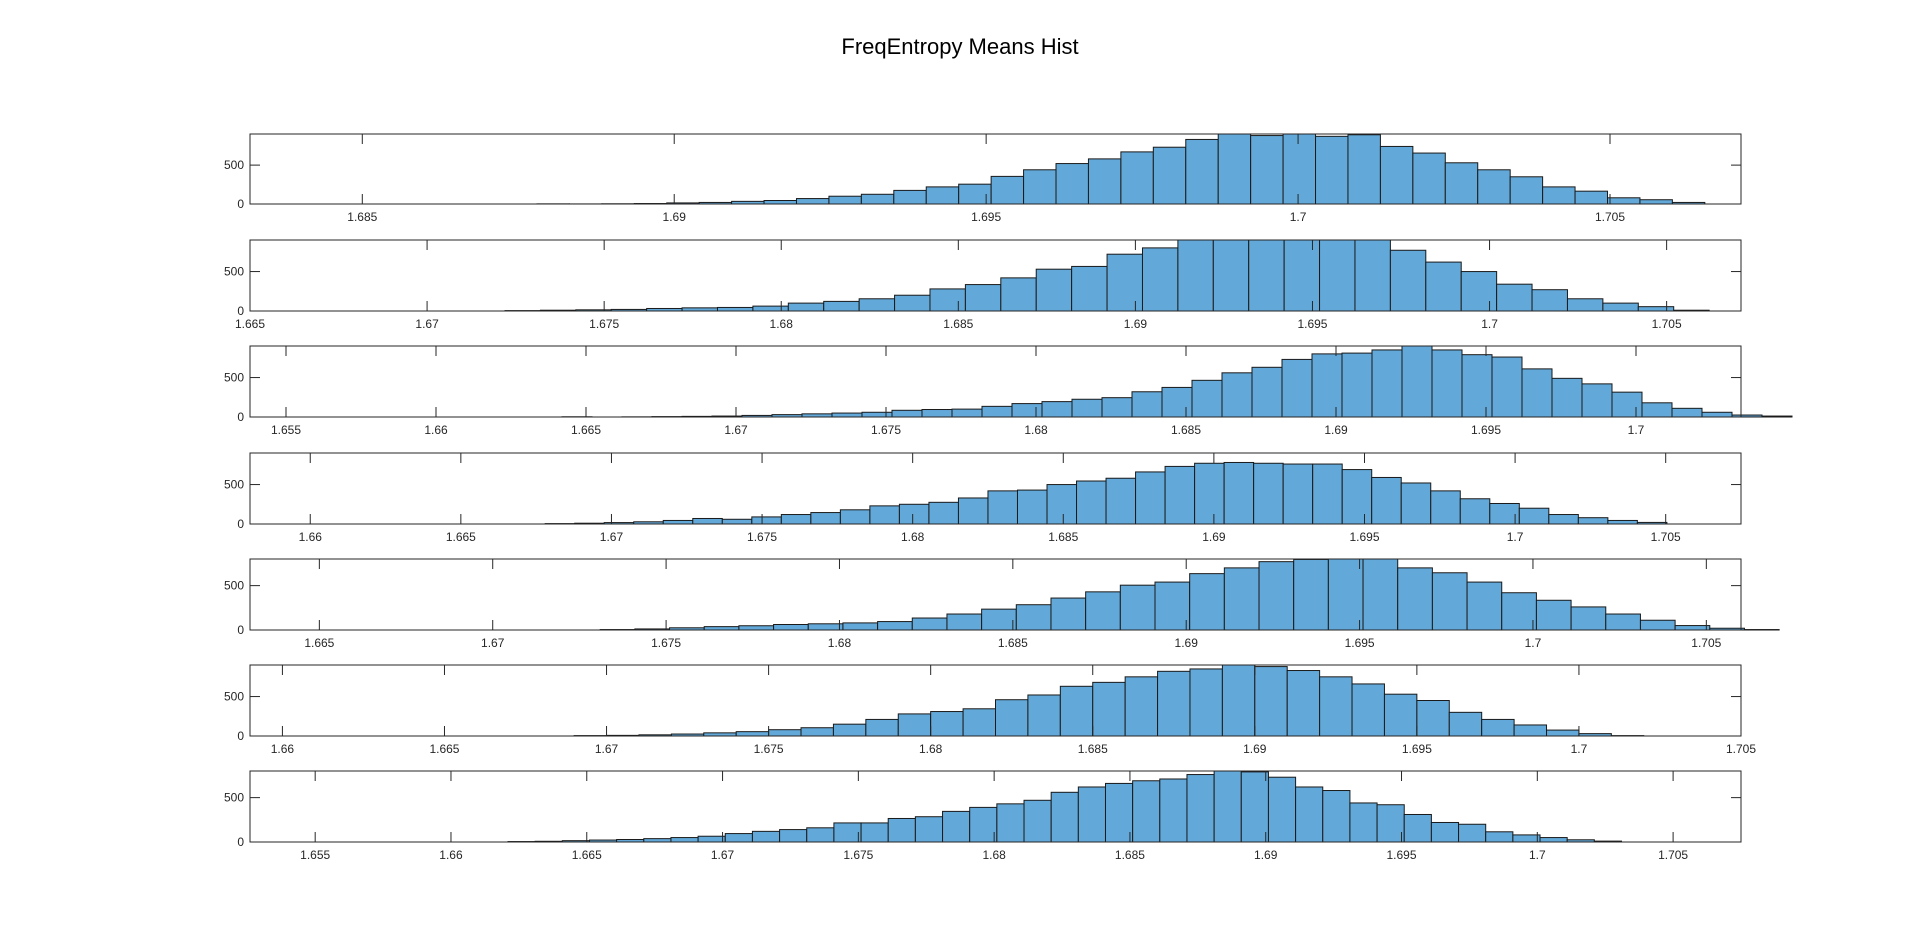 This screenshot has width=1920, height=936. What do you see at coordinates (1706, 643) in the screenshot?
I see `x-tick-label: 1.705` at bounding box center [1706, 643].